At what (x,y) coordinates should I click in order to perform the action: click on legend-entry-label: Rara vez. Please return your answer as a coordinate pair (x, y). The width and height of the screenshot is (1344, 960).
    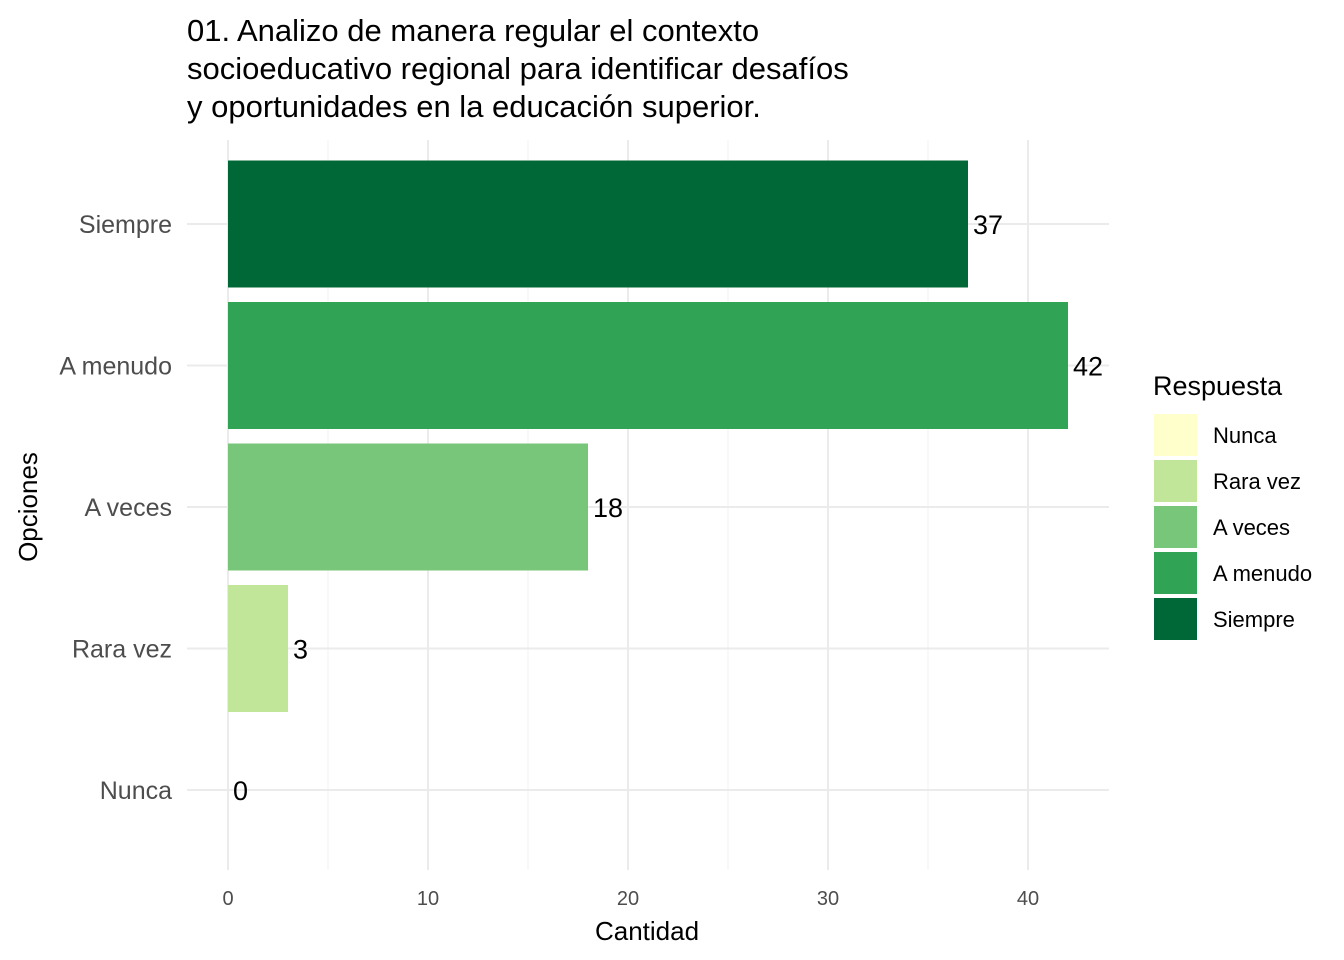
    Looking at the image, I should click on (1257, 481).